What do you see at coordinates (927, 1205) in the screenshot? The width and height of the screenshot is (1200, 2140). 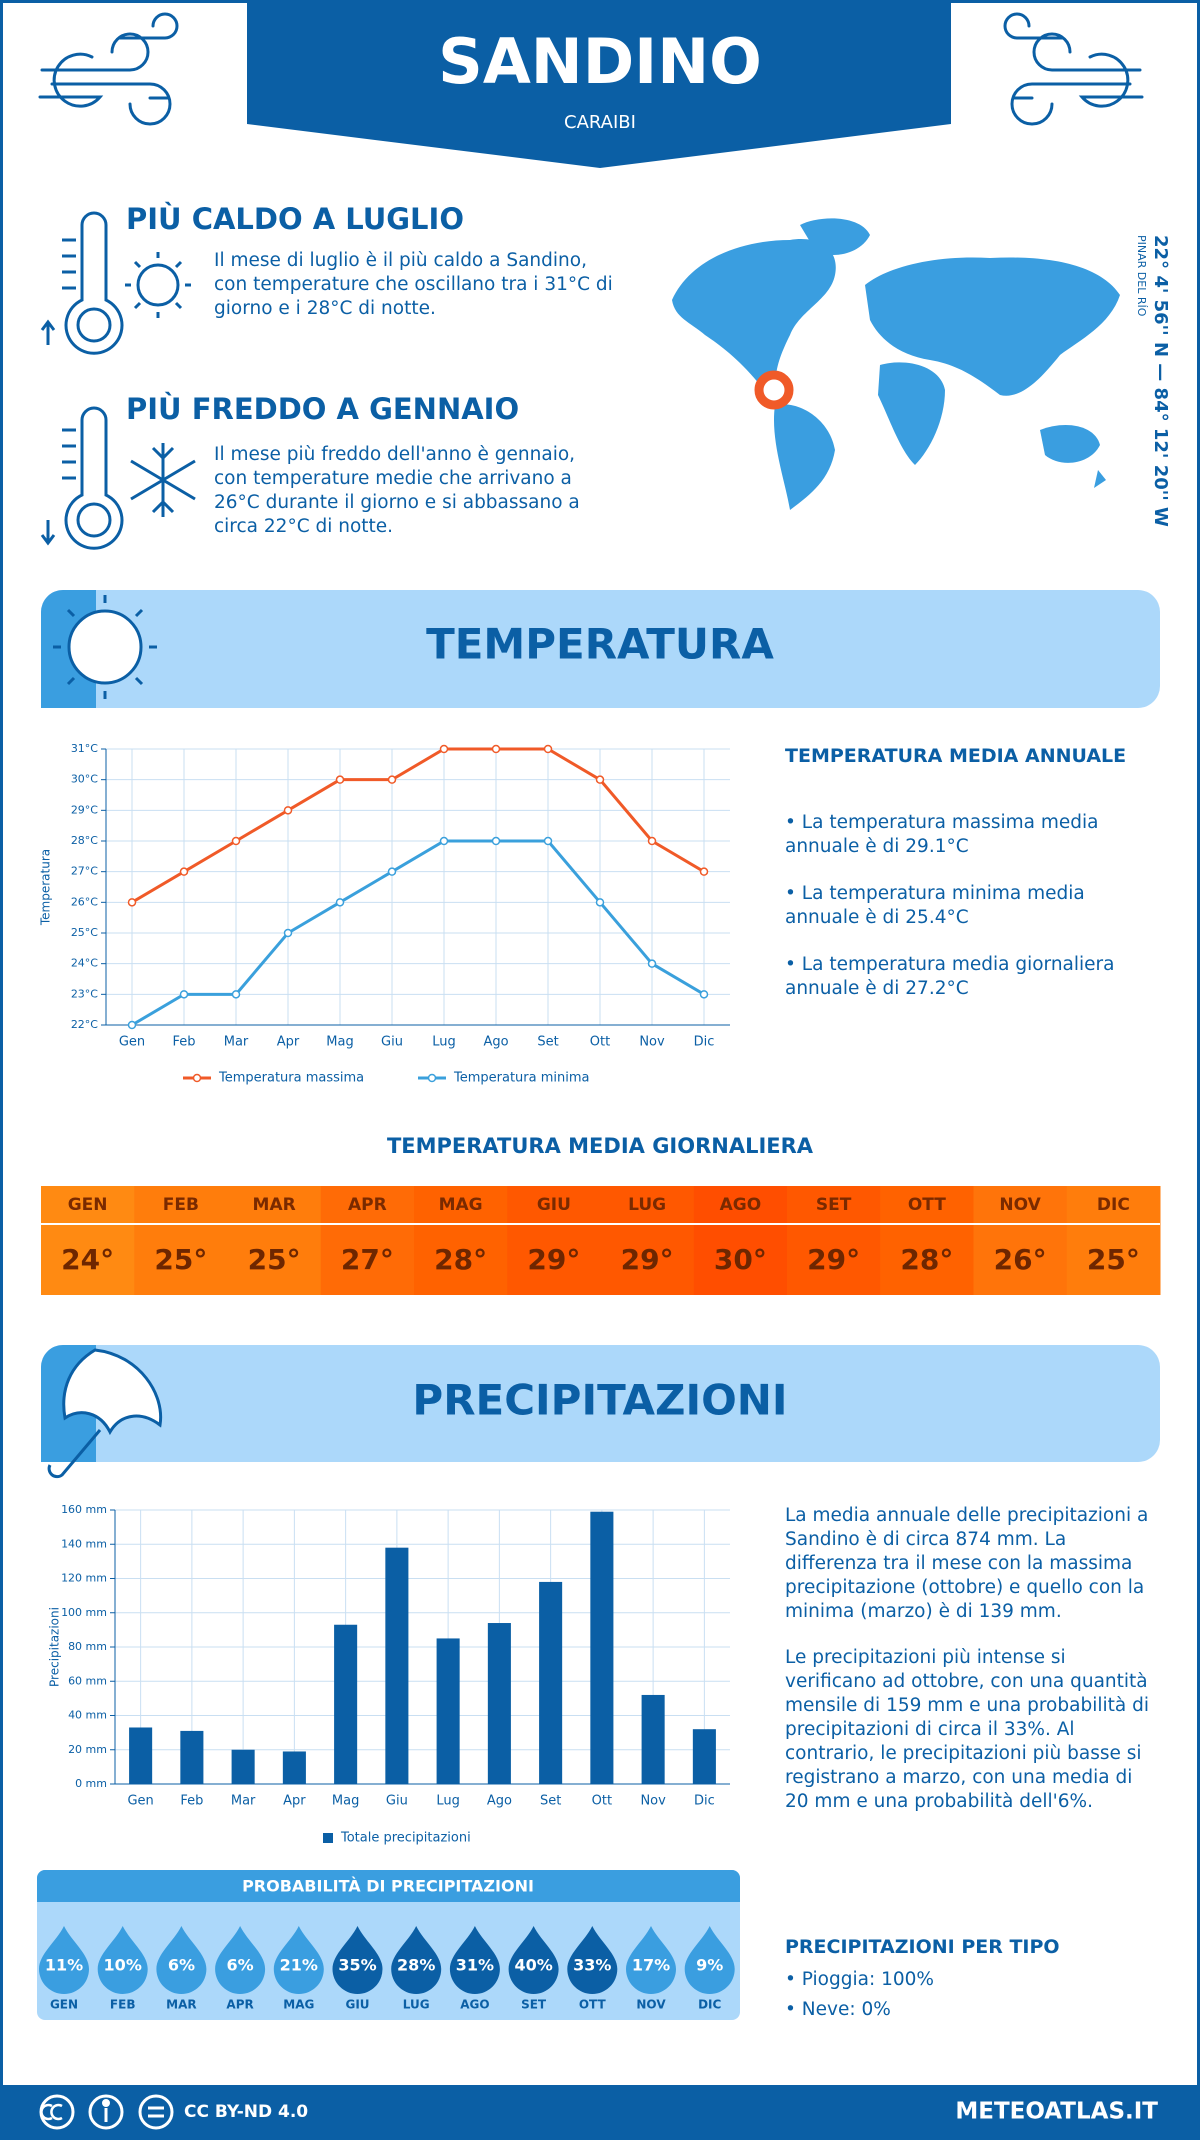 I see `table-month: OTT` at bounding box center [927, 1205].